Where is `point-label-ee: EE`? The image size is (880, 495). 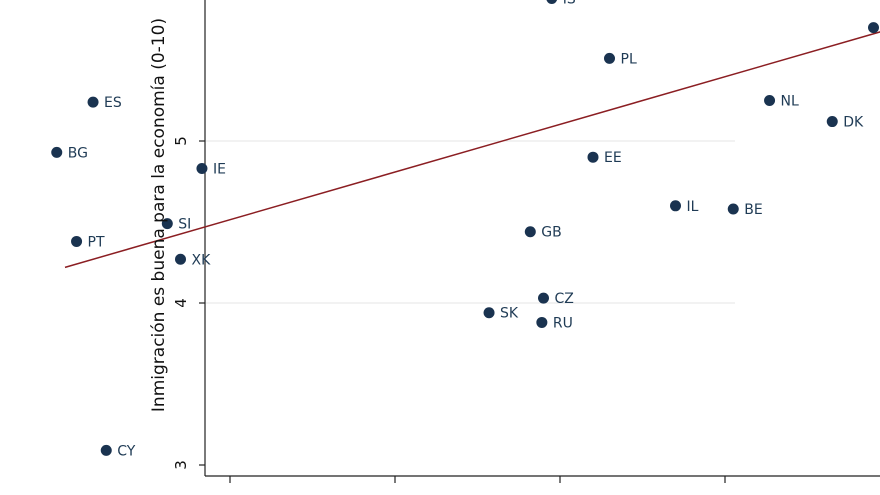 point-label-ee: EE is located at coordinates (613, 158).